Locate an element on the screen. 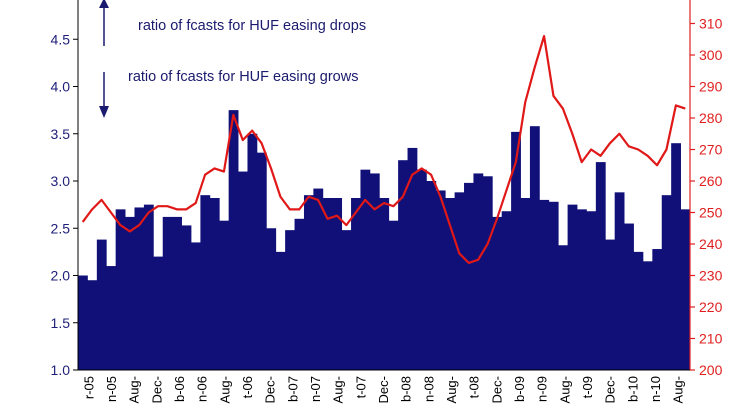 Image resolution: width=750 pixels, height=420 pixels. left-tick-label-2: 2.0 is located at coordinates (61, 276).